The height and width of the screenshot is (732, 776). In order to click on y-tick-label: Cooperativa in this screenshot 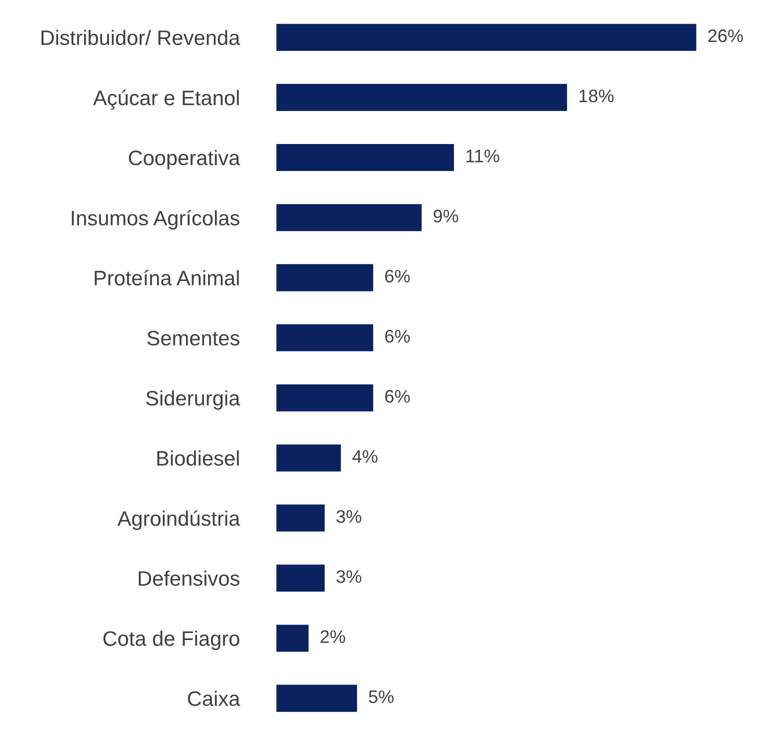, I will do `click(184, 160)`.